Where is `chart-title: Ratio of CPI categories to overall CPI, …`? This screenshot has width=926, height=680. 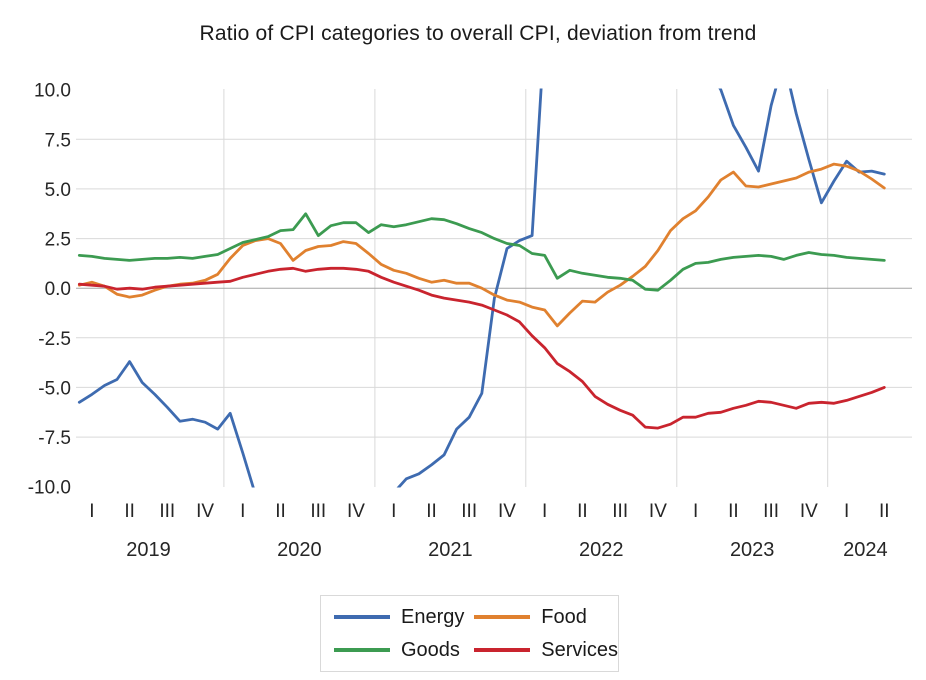
chart-title: Ratio of CPI categories to overall CPI, … is located at coordinates (478, 33).